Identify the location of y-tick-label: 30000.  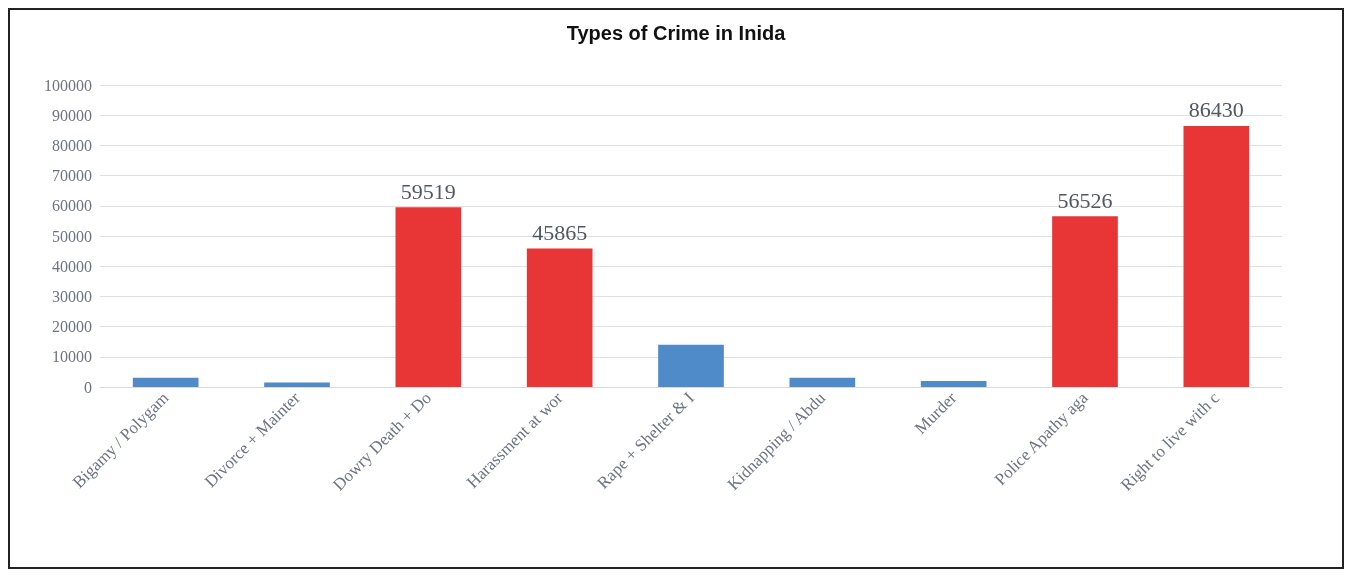
(72, 296).